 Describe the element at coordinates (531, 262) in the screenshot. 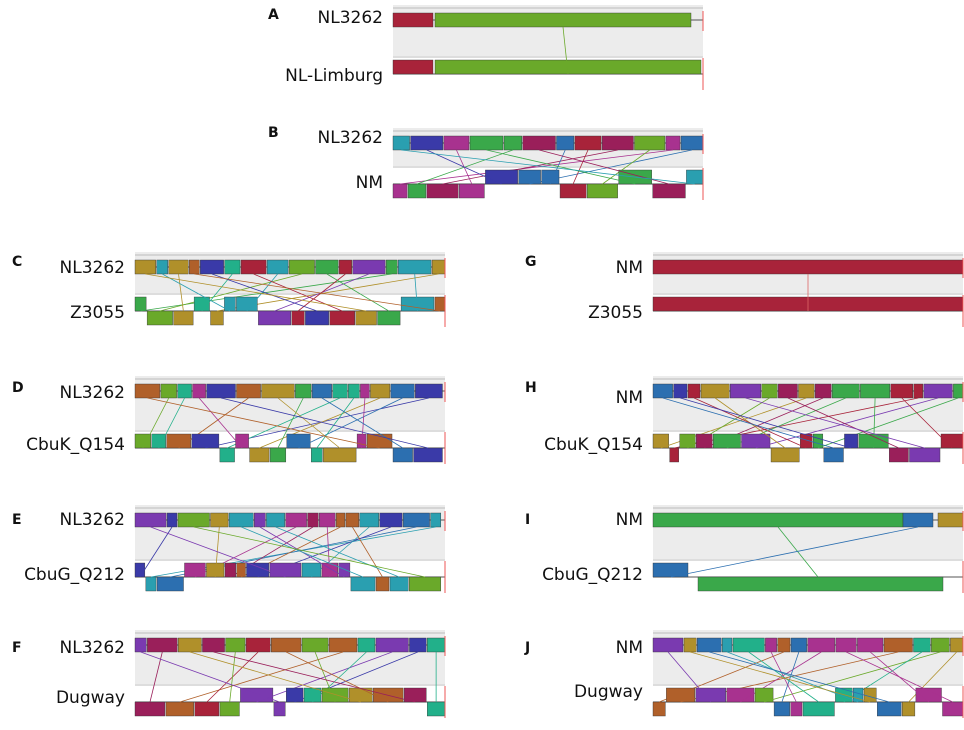

I see `panel-letter: G` at that location.